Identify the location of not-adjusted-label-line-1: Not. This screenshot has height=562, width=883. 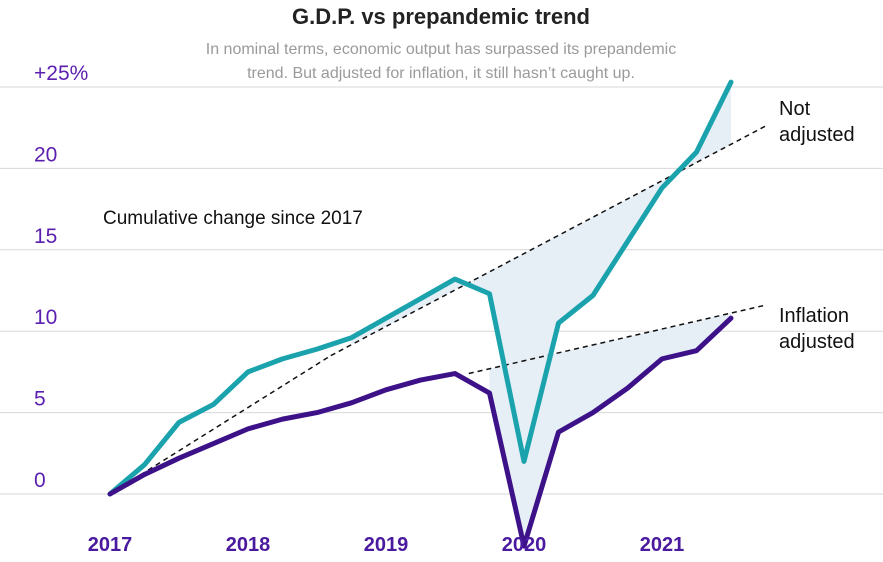
(795, 109).